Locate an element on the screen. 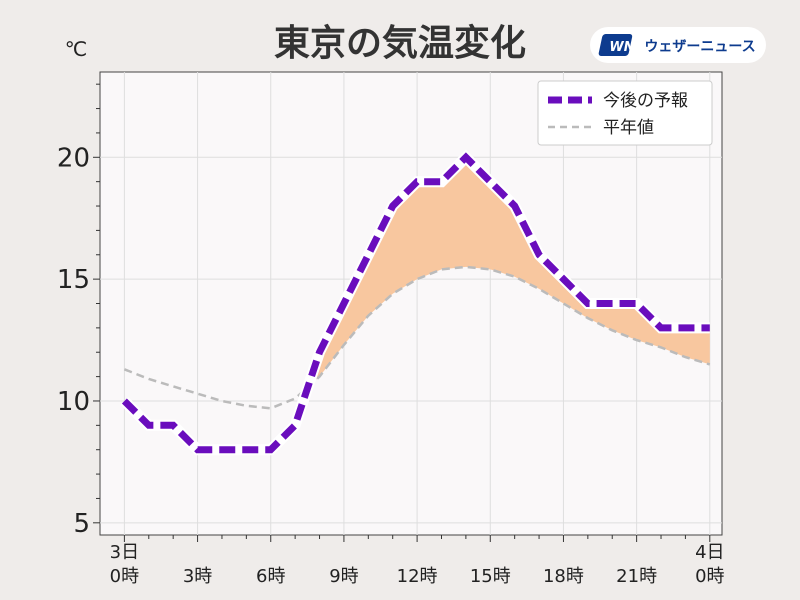 The width and height of the screenshot is (800, 600). y-tick-label: 15 is located at coordinates (73, 280).